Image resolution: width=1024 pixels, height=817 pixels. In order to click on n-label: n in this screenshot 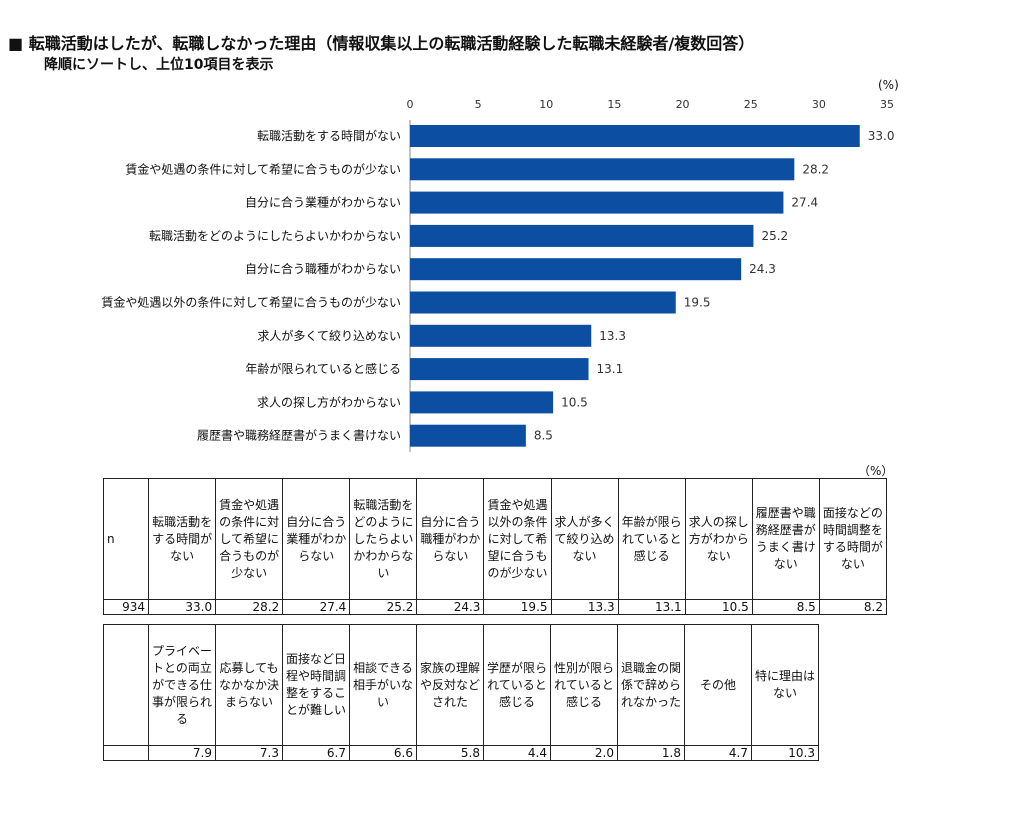, I will do `click(111, 539)`.